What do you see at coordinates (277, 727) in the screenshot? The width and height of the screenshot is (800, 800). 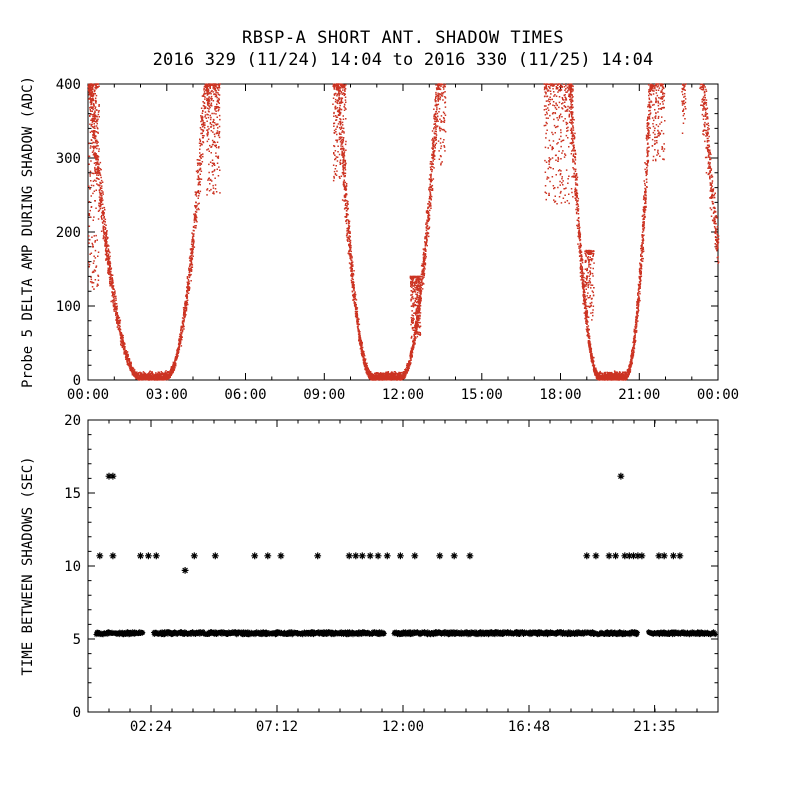 I see `bottom-panel-xtick-label: 07:12` at bounding box center [277, 727].